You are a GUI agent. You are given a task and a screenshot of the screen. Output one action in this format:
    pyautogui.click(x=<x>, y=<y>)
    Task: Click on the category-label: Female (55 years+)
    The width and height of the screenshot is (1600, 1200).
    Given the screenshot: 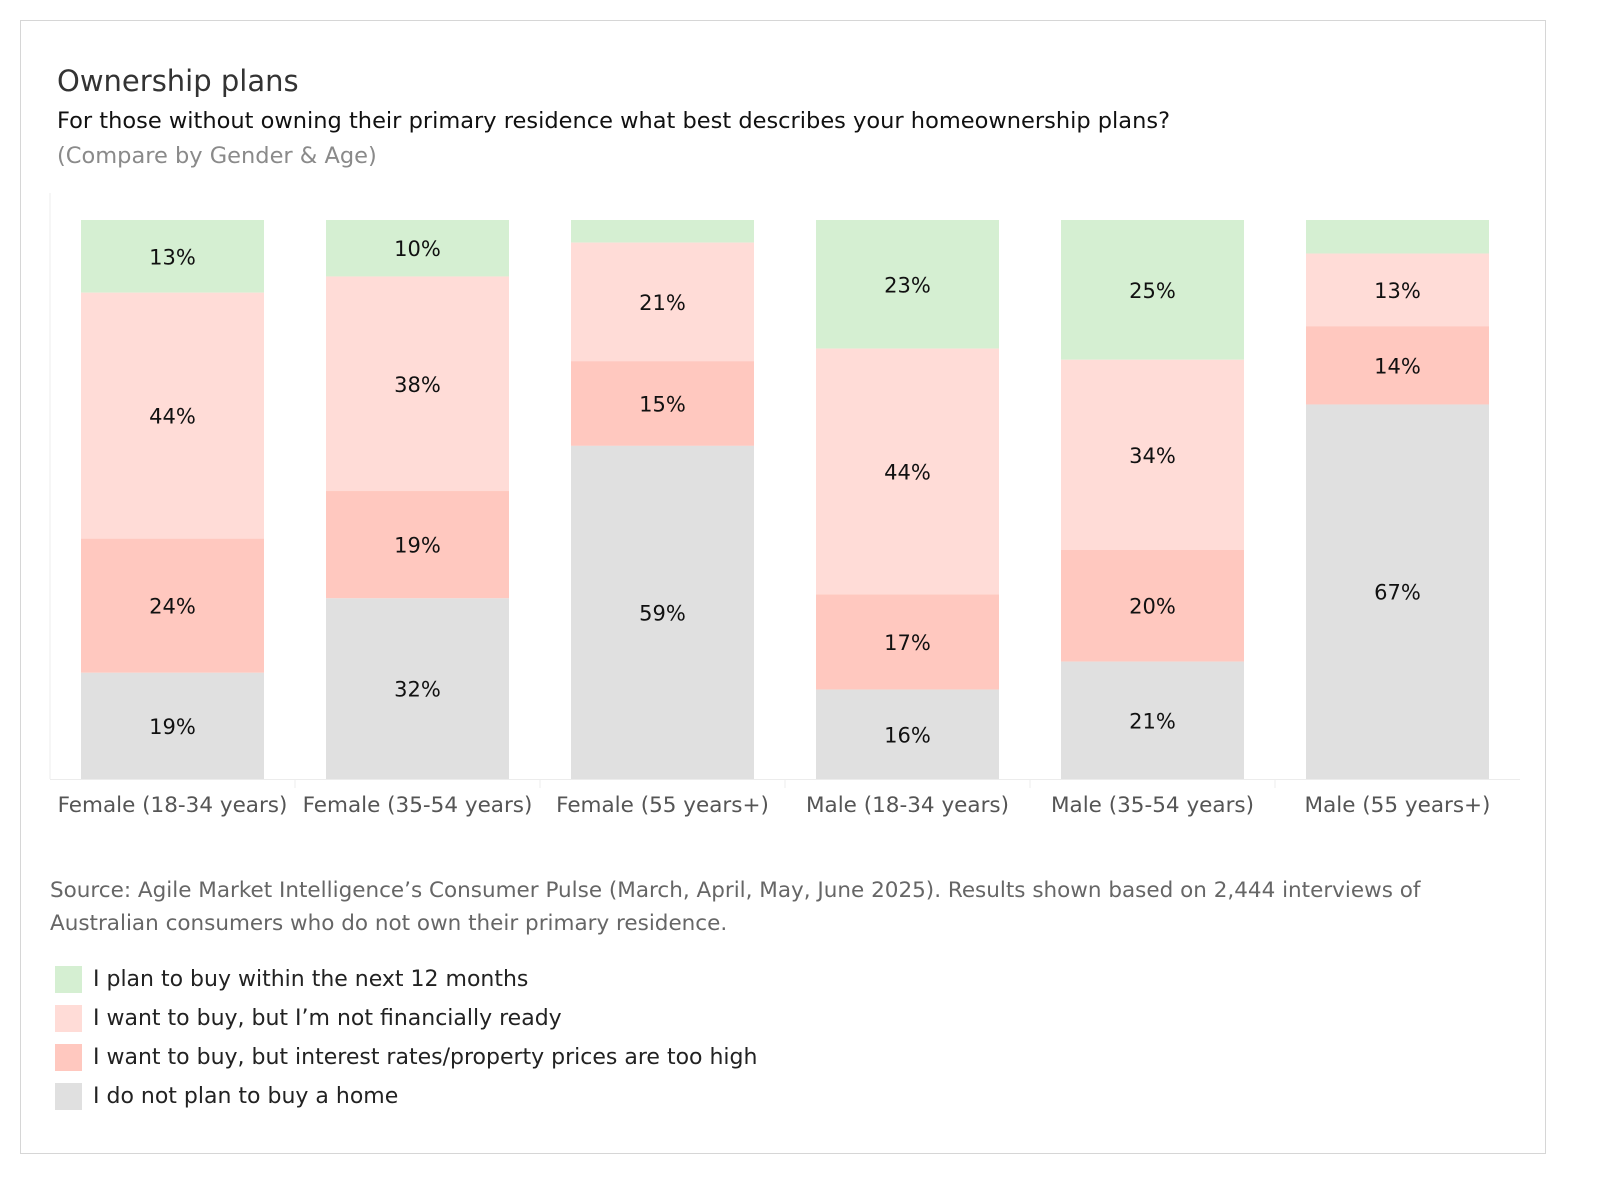 What is the action you would take?
    pyautogui.click(x=662, y=805)
    